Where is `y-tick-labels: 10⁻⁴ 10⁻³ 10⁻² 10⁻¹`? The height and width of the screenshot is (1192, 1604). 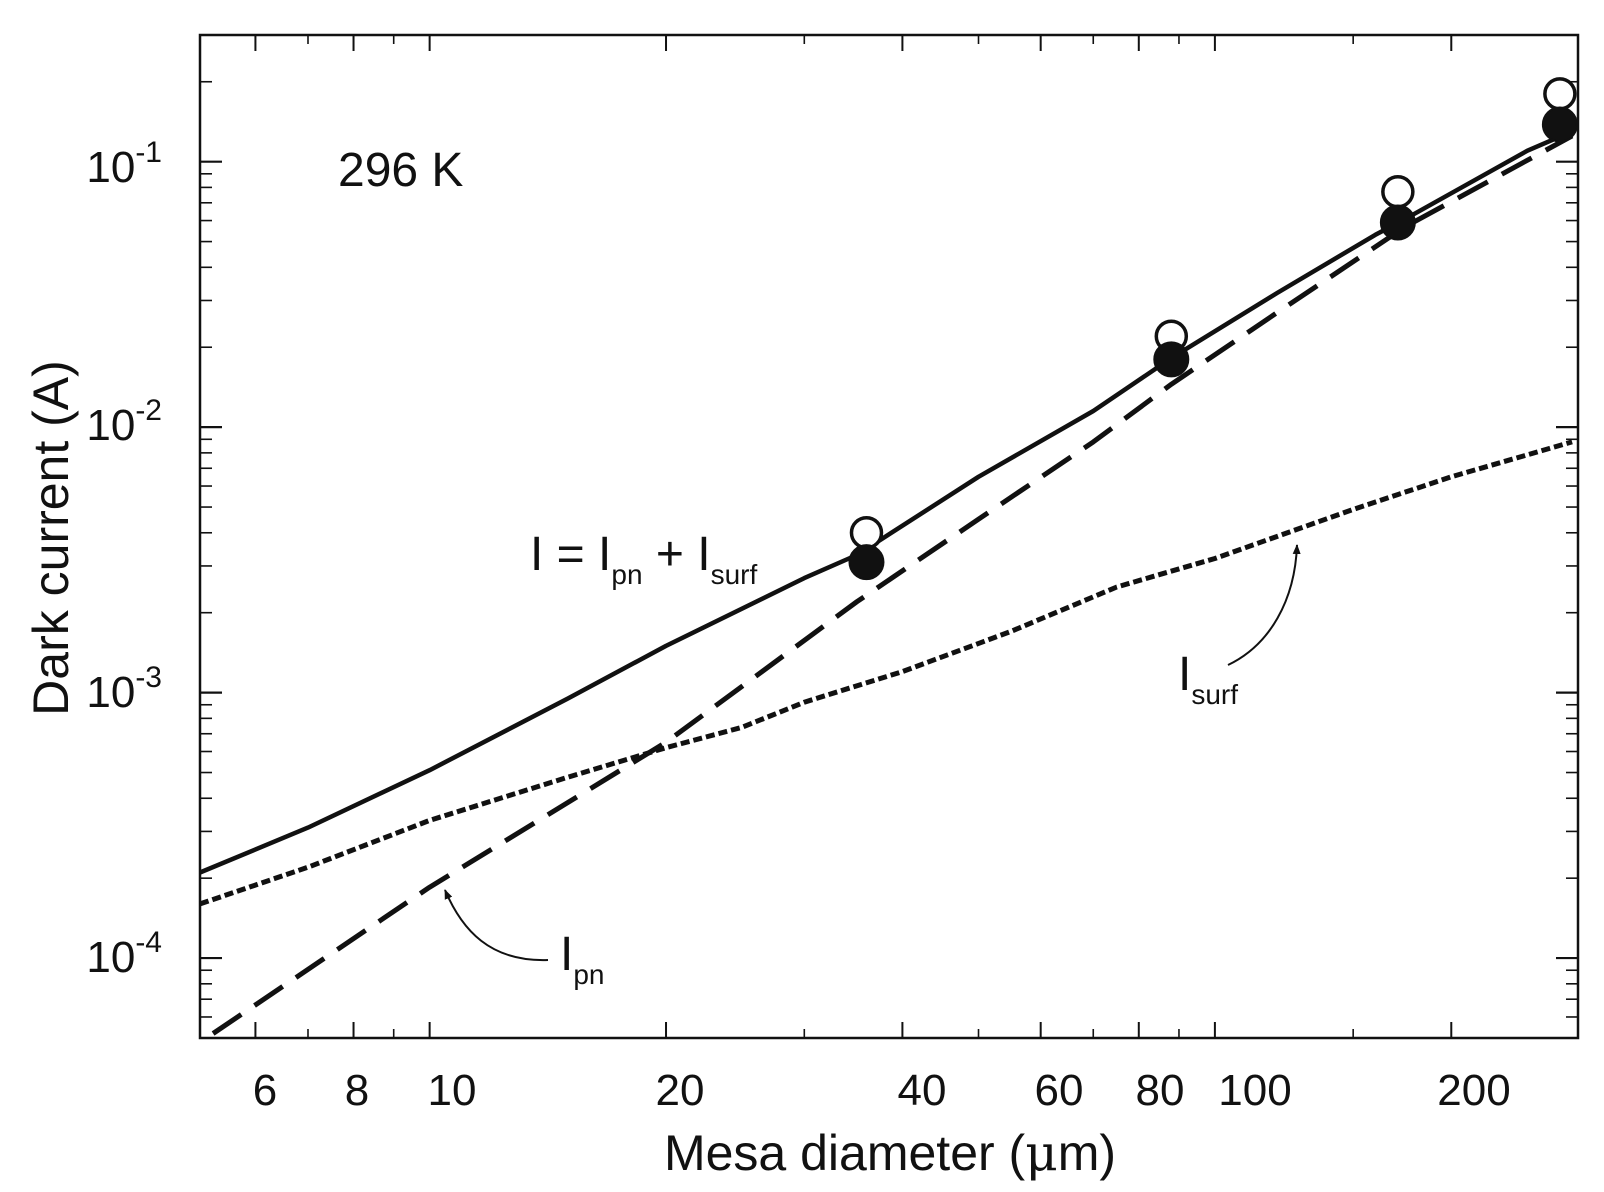 y-tick-labels: 10⁻⁴ 10⁻³ 10⁻² 10⁻¹ is located at coordinates (124, 559).